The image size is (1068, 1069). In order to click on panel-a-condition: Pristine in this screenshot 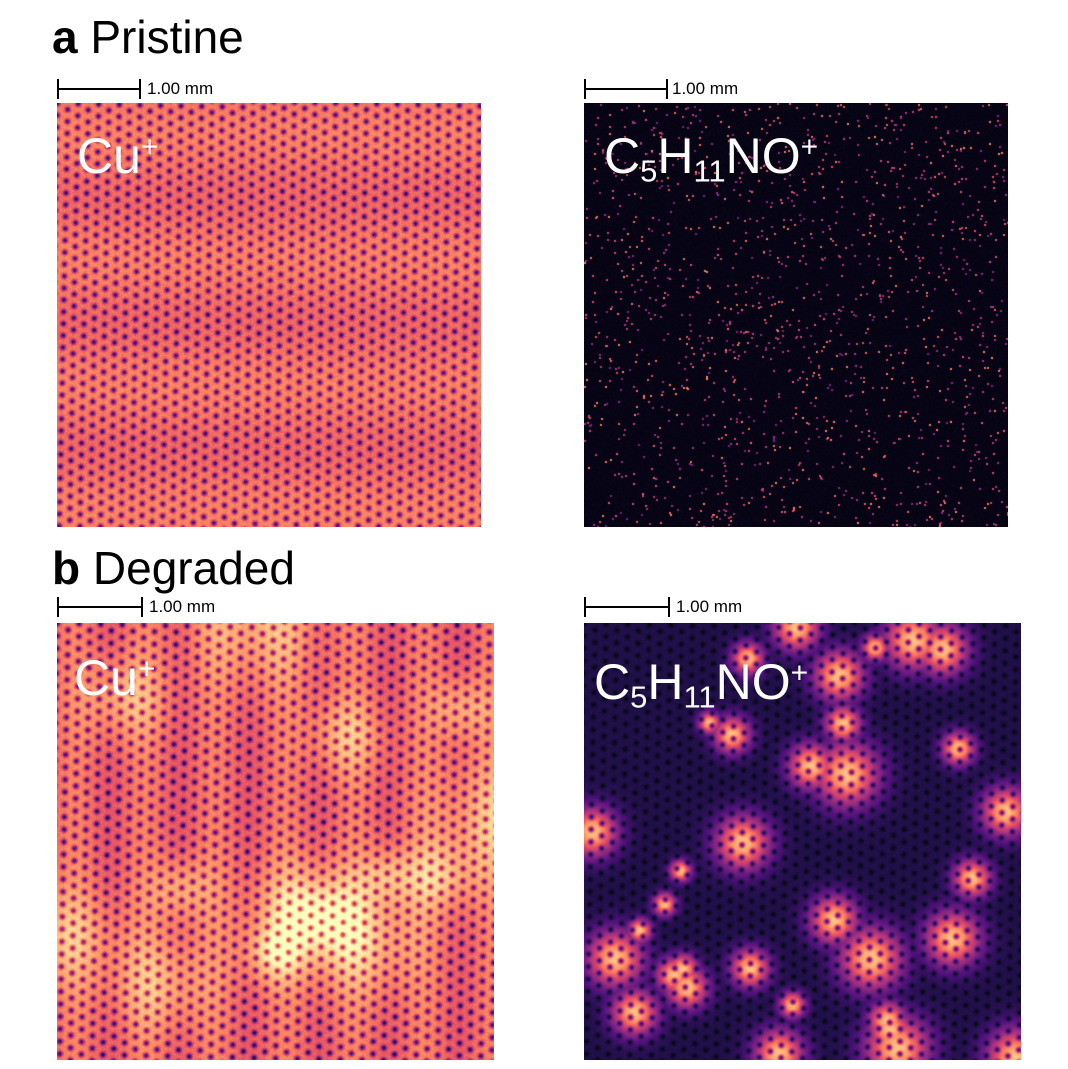, I will do `click(167, 37)`.